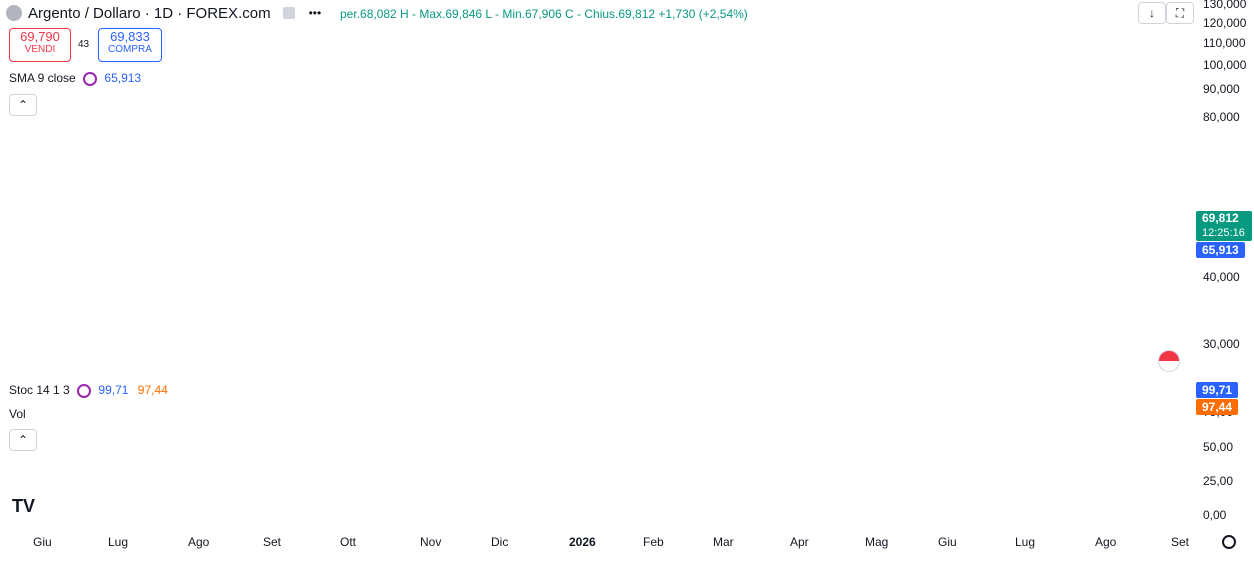  I want to click on time-axis-label: Dic, so click(500, 542).